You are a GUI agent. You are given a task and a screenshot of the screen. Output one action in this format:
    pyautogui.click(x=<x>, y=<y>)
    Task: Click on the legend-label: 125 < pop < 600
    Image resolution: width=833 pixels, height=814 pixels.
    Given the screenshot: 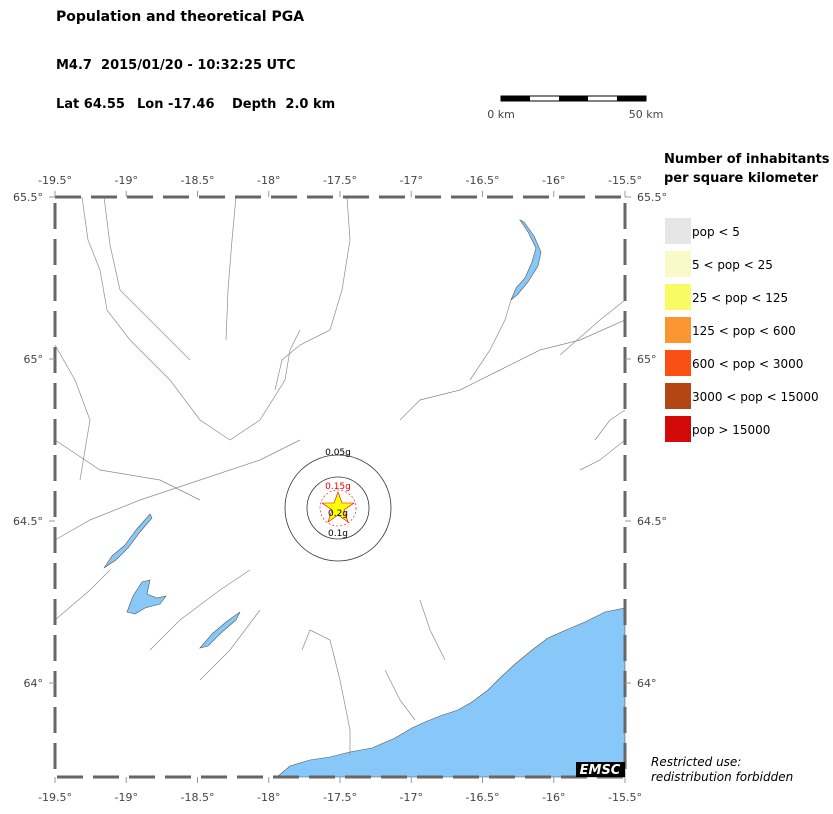 What is the action you would take?
    pyautogui.click(x=744, y=331)
    